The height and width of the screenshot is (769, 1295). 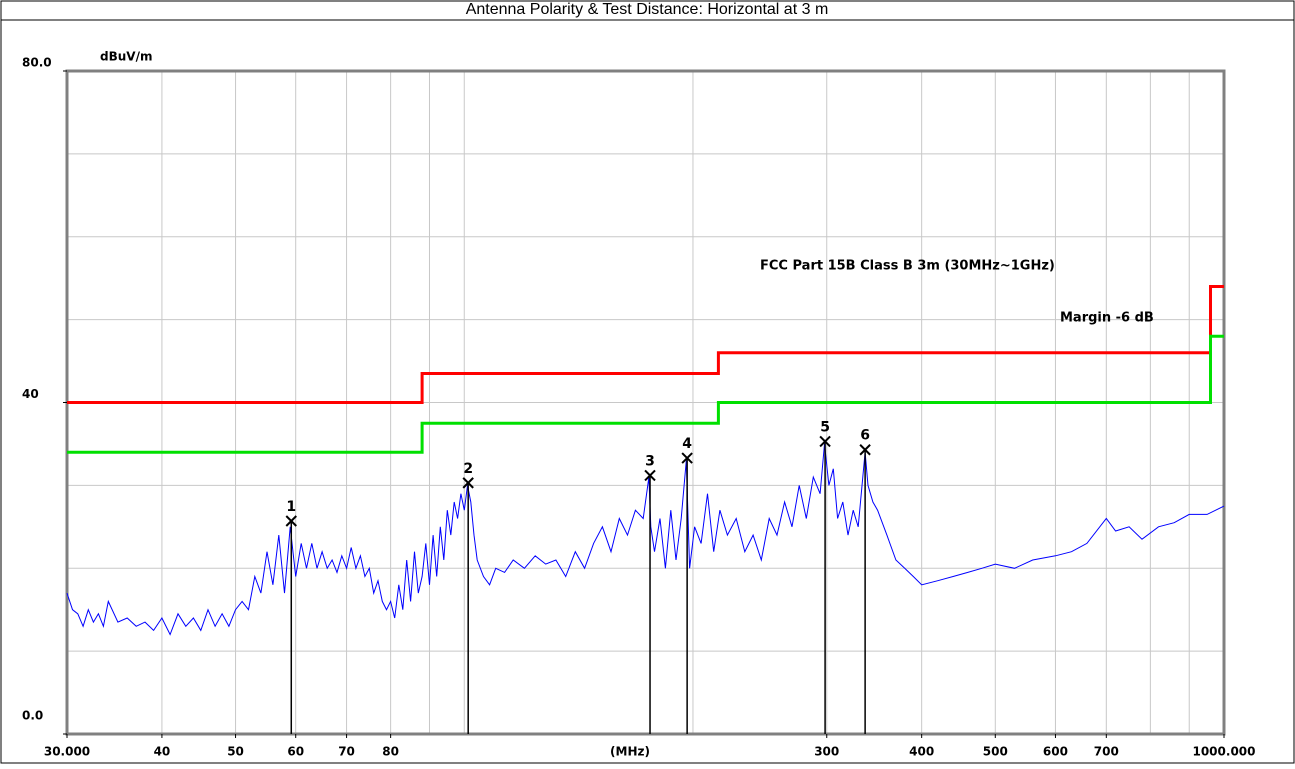 I want to click on x-tick-label: 50, so click(x=235, y=752).